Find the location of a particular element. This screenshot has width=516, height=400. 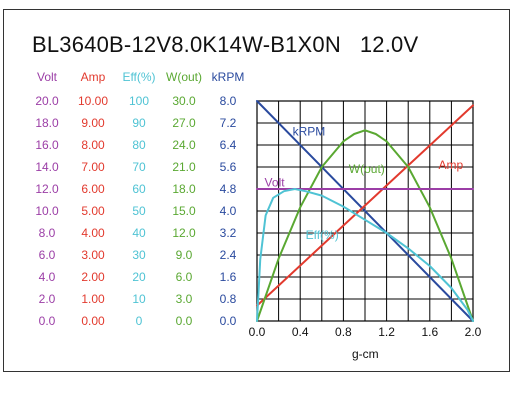

y-tick-label: 2.0 is located at coordinates (47, 299).